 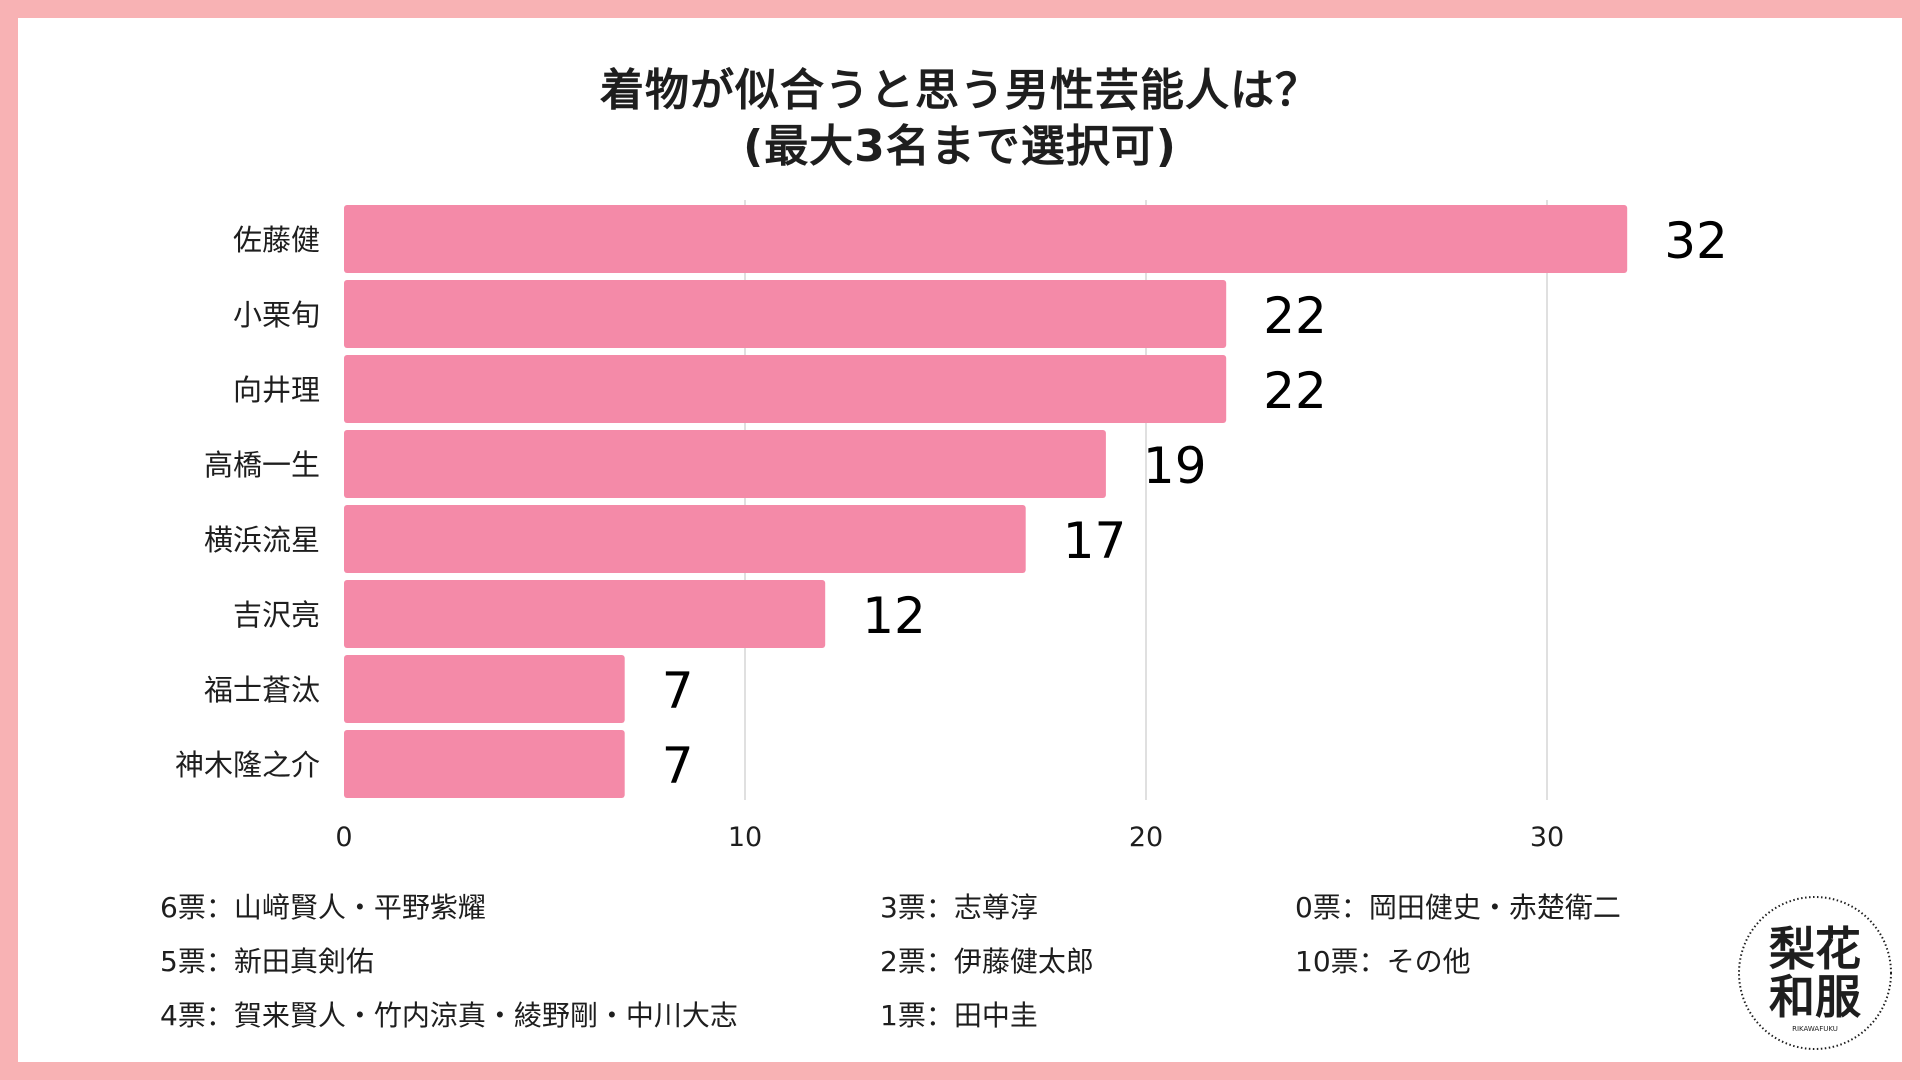 What do you see at coordinates (276, 390) in the screenshot?
I see `category-label: 向井理` at bounding box center [276, 390].